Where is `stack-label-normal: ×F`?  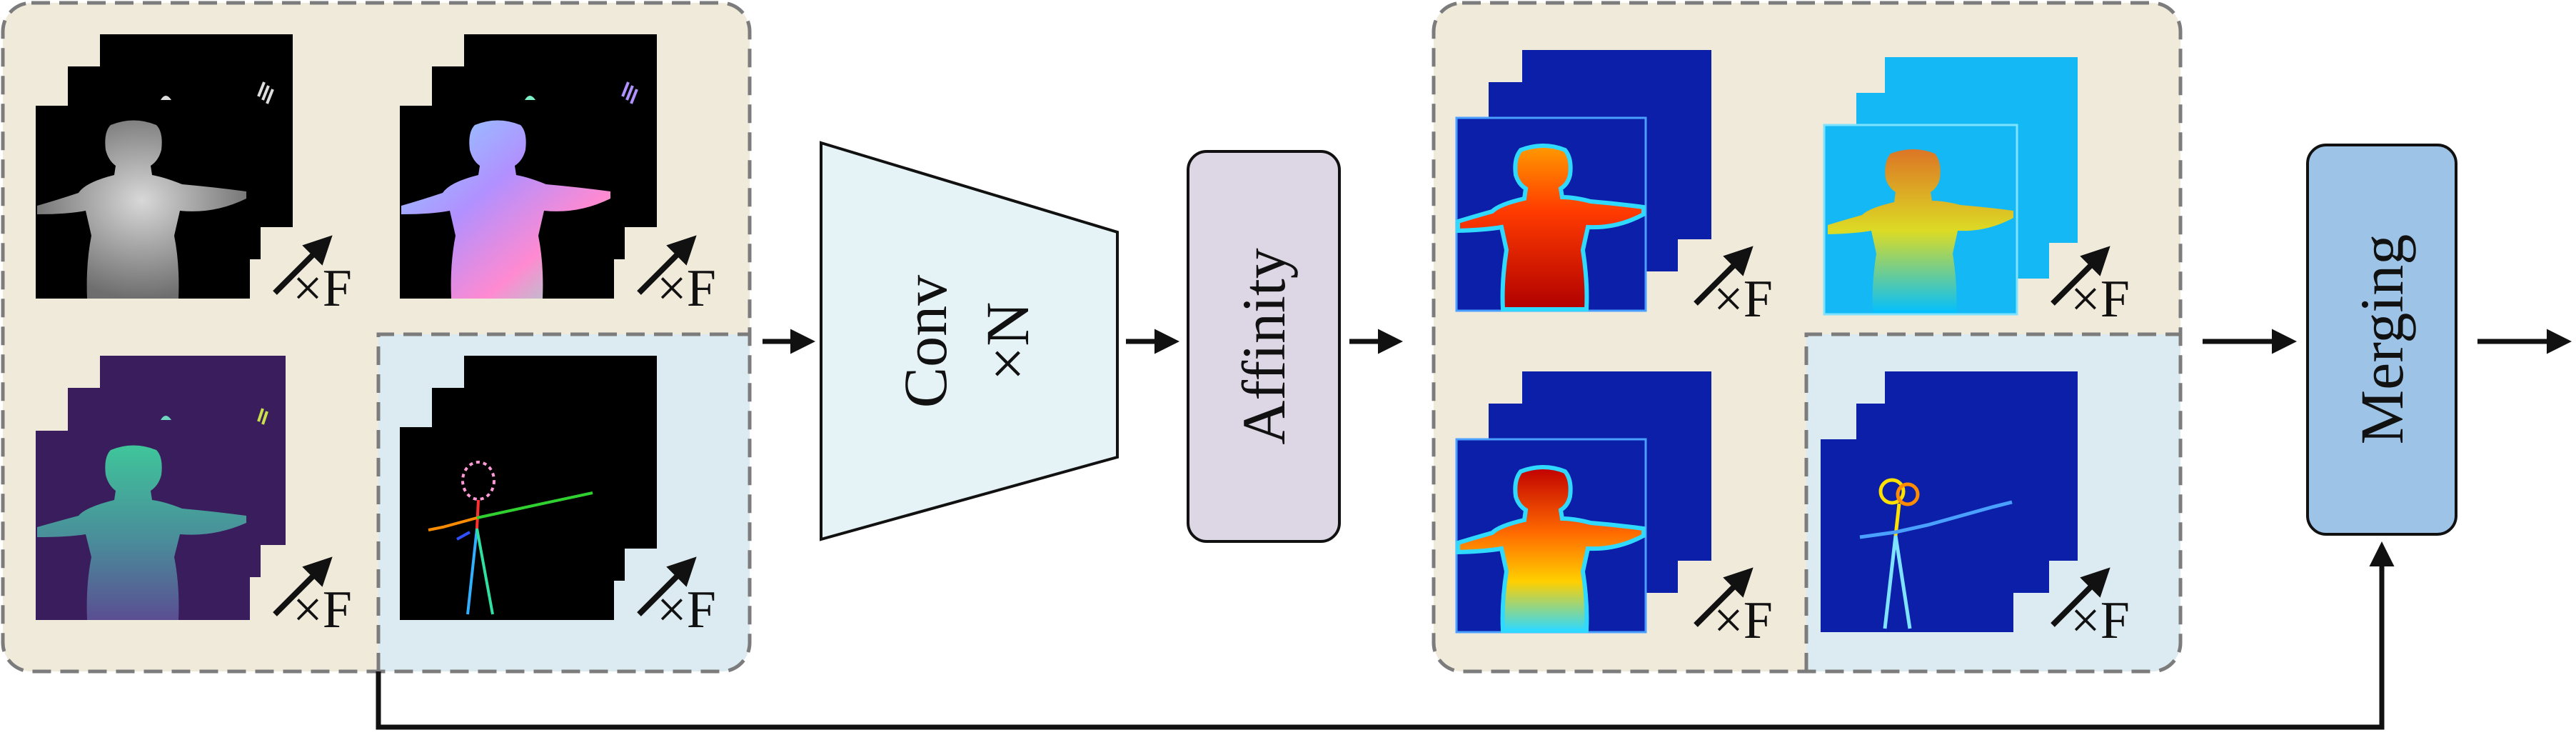 stack-label-normal: ×F is located at coordinates (686, 288).